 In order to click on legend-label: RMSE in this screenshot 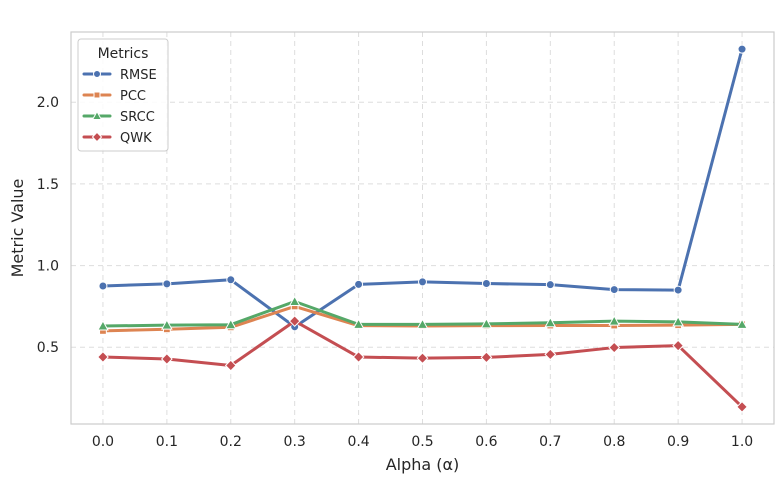, I will do `click(138, 75)`.